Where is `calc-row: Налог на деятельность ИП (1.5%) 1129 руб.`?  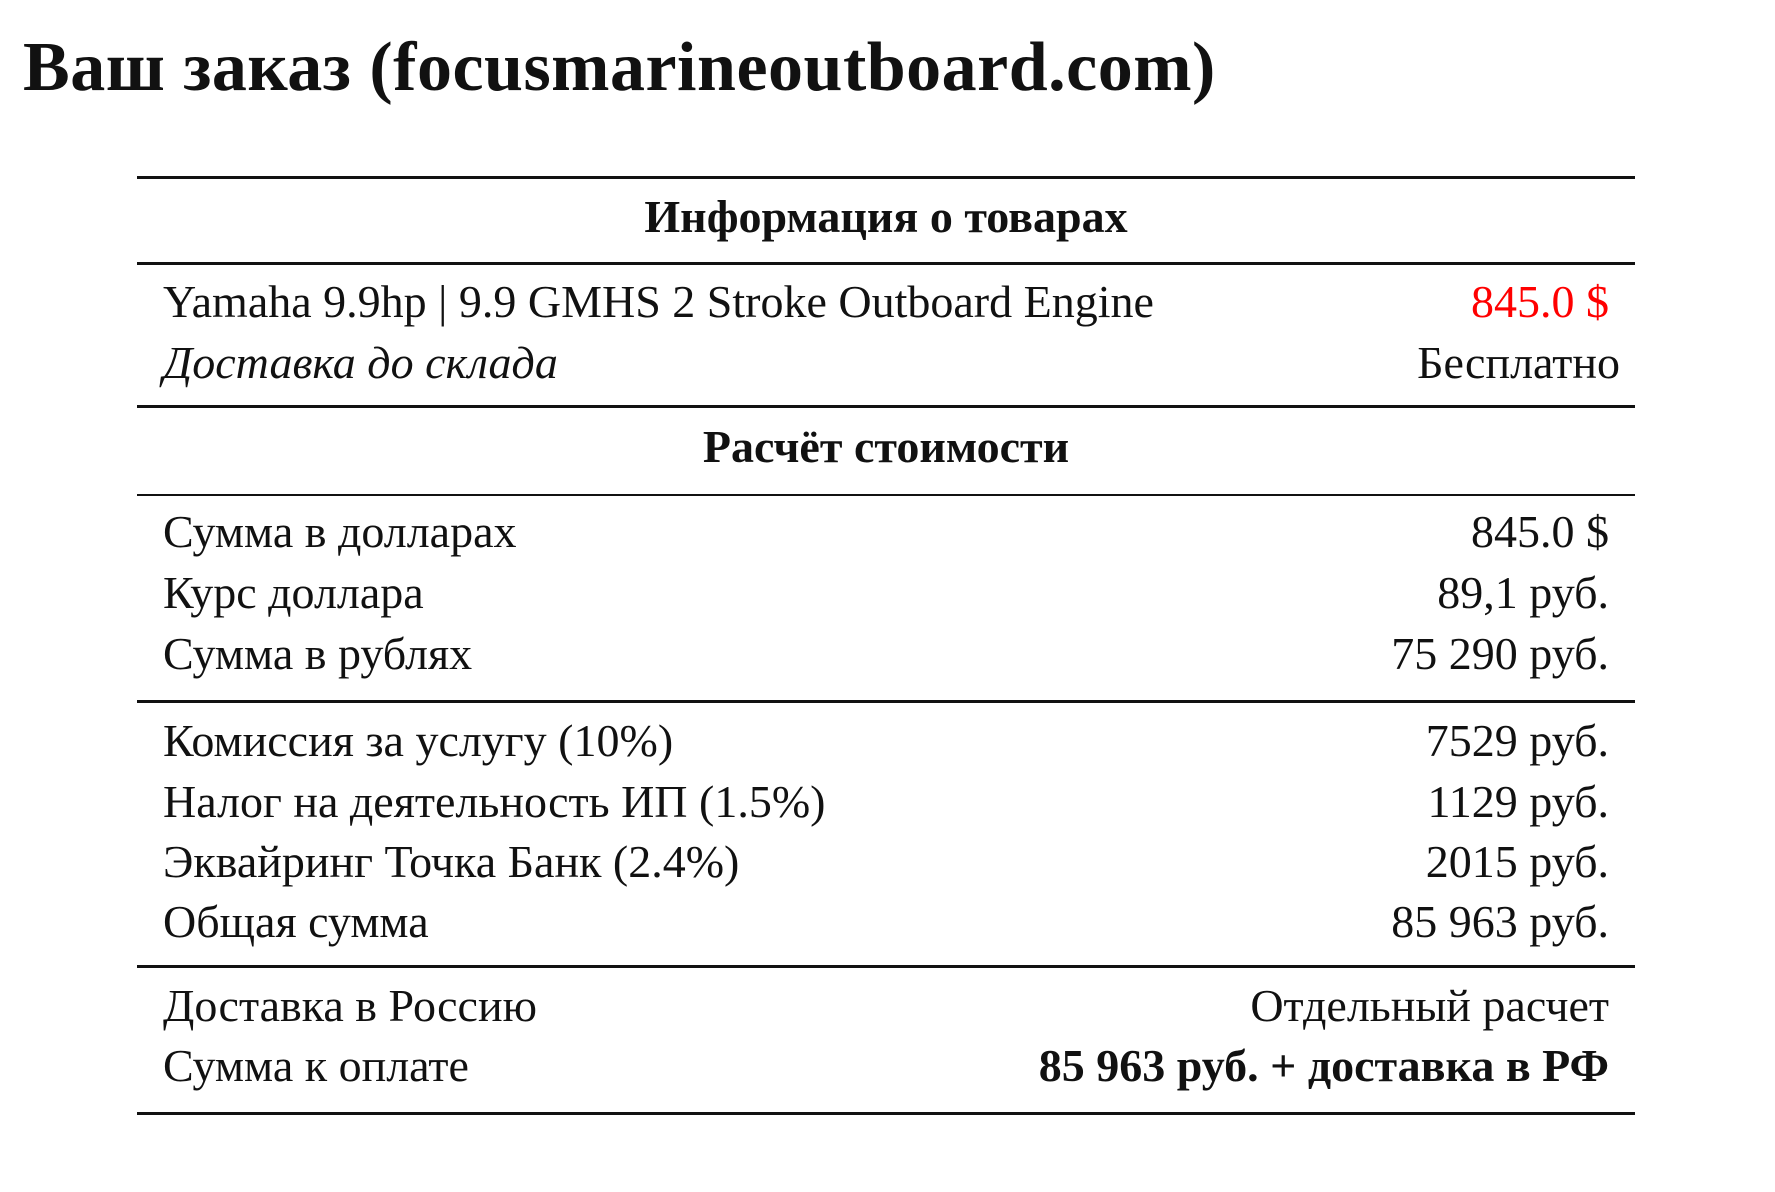 calc-row: Налог на деятельность ИП (1.5%) 1129 руб. is located at coordinates (886, 801).